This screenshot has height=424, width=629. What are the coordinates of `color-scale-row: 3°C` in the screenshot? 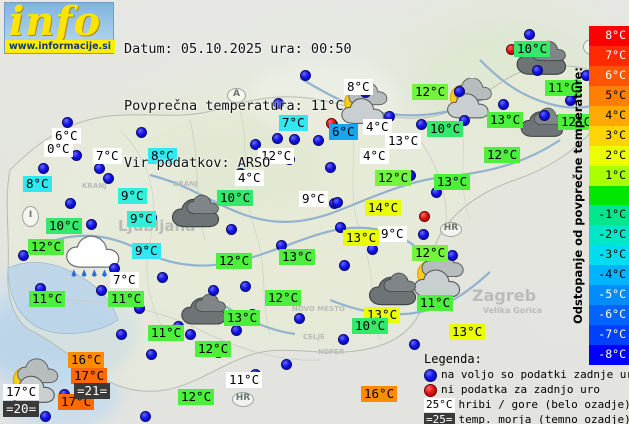 It's located at (609, 135).